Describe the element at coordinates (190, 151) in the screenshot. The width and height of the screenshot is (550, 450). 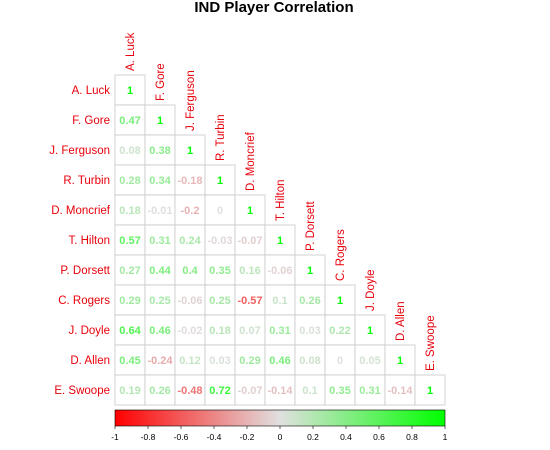
I see `cell-value-2-2: 1` at that location.